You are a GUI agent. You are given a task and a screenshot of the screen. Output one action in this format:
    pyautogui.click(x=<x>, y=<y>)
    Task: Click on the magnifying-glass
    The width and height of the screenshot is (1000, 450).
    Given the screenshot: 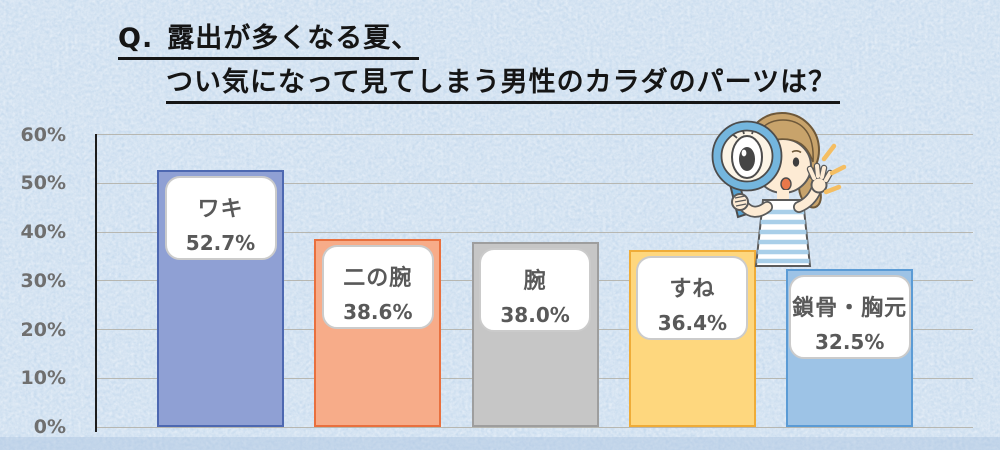 What is the action you would take?
    pyautogui.click(x=747, y=156)
    